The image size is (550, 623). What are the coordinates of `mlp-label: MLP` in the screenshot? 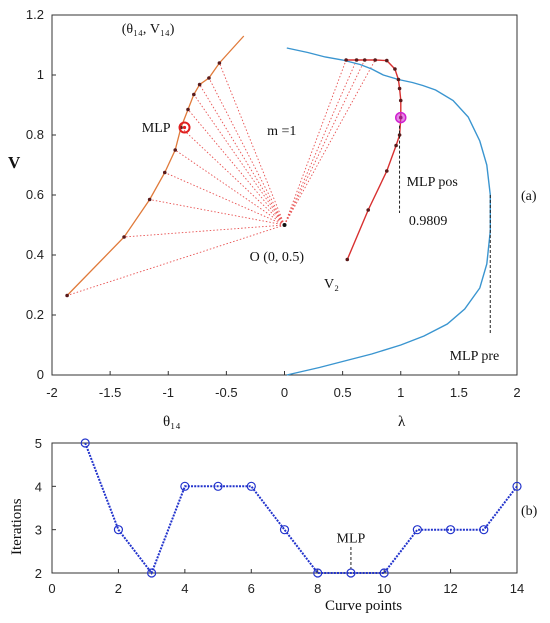 It's located at (351, 539).